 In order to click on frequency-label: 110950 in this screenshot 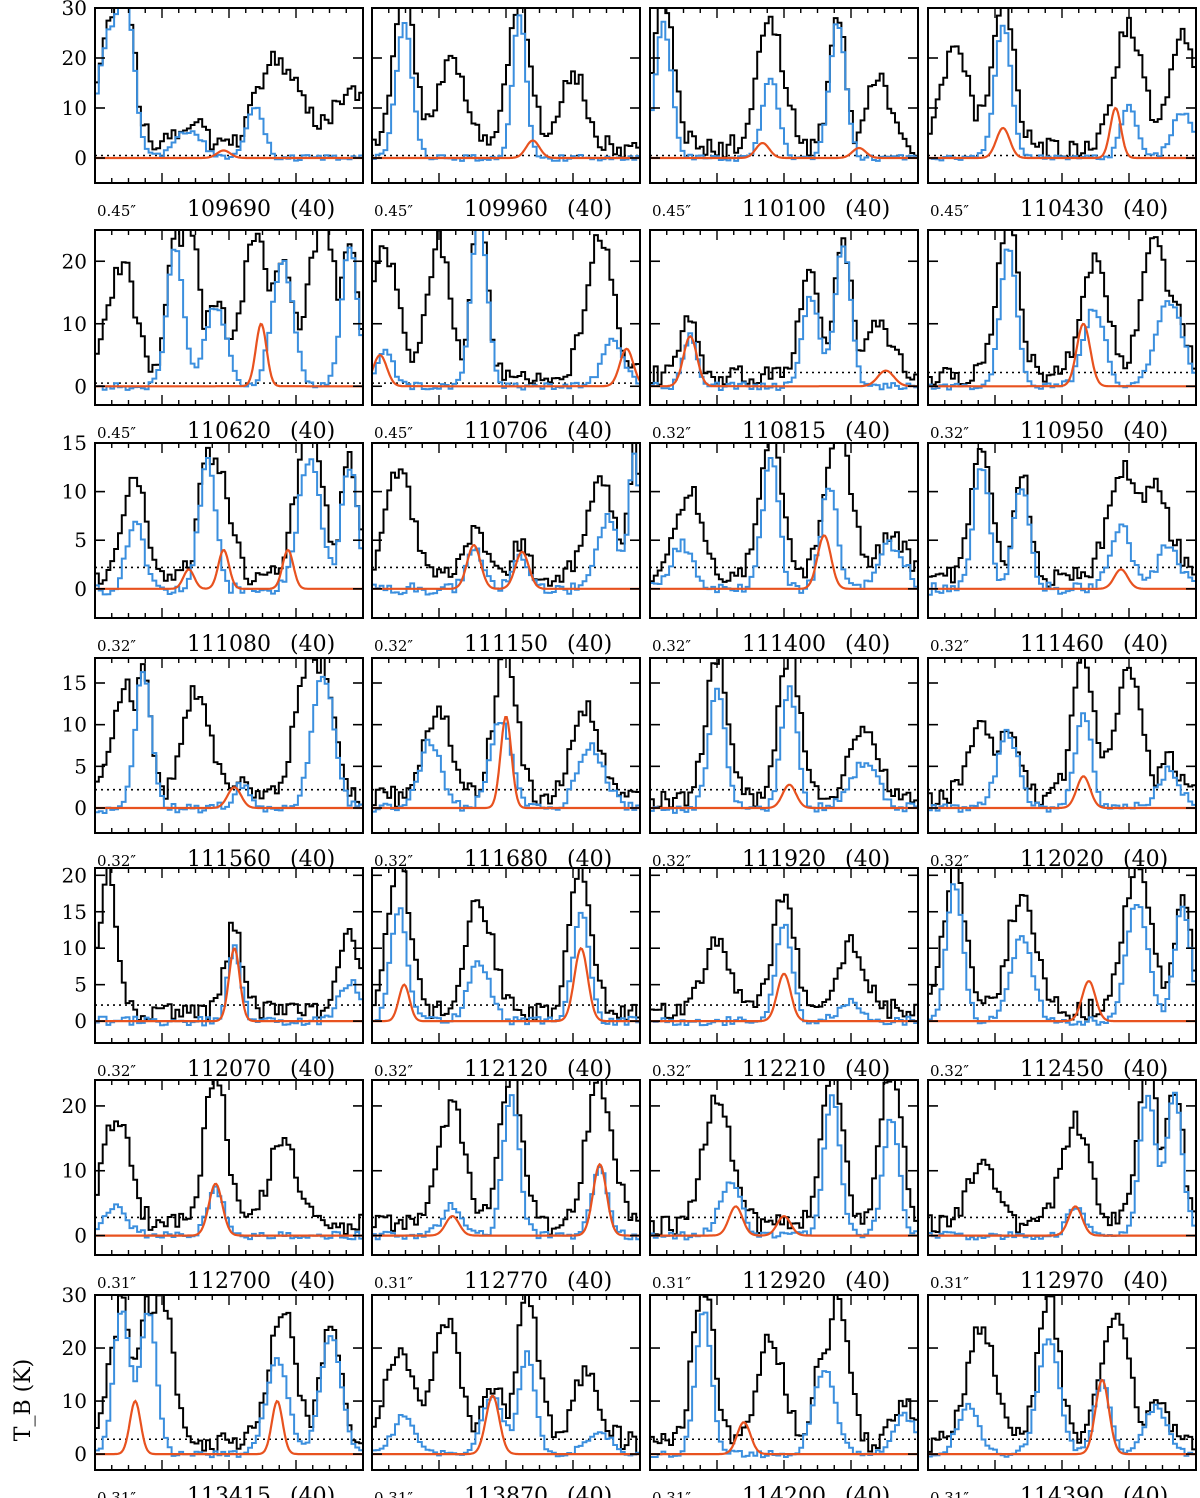, I will do `click(1062, 431)`.